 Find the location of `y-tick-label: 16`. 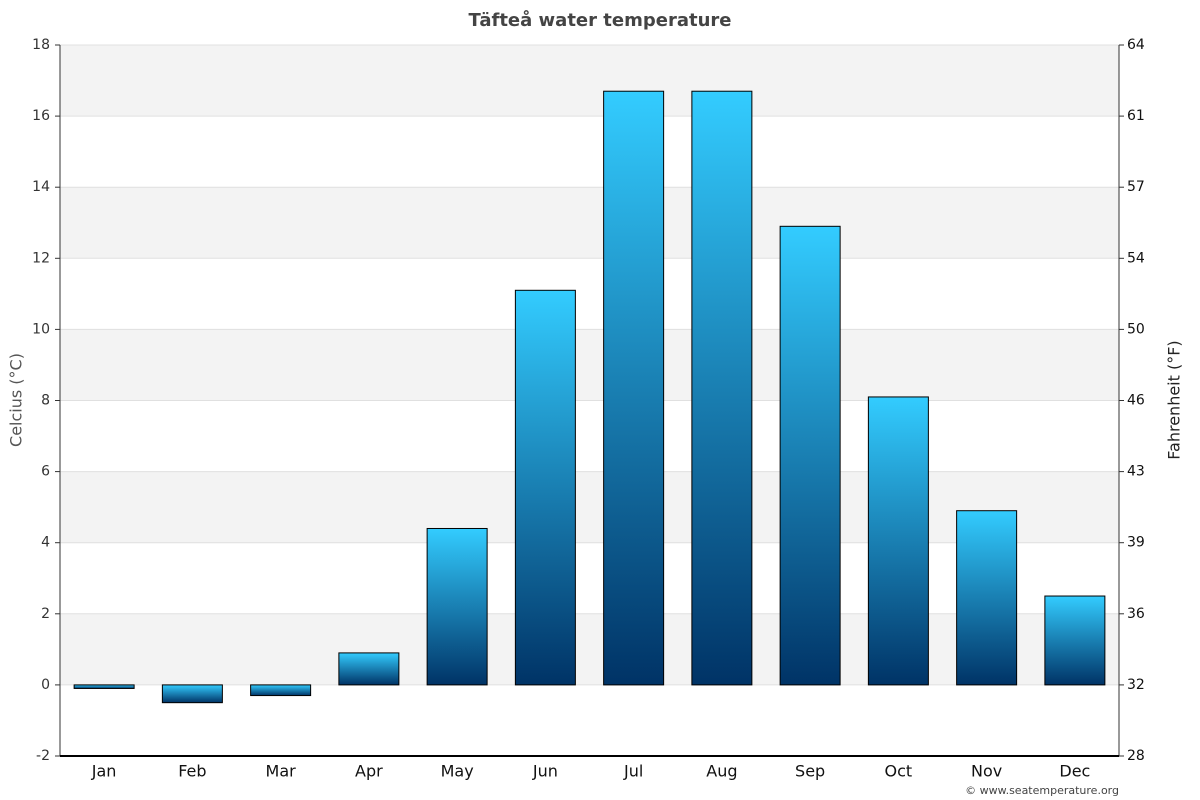

y-tick-label: 16 is located at coordinates (41, 116).